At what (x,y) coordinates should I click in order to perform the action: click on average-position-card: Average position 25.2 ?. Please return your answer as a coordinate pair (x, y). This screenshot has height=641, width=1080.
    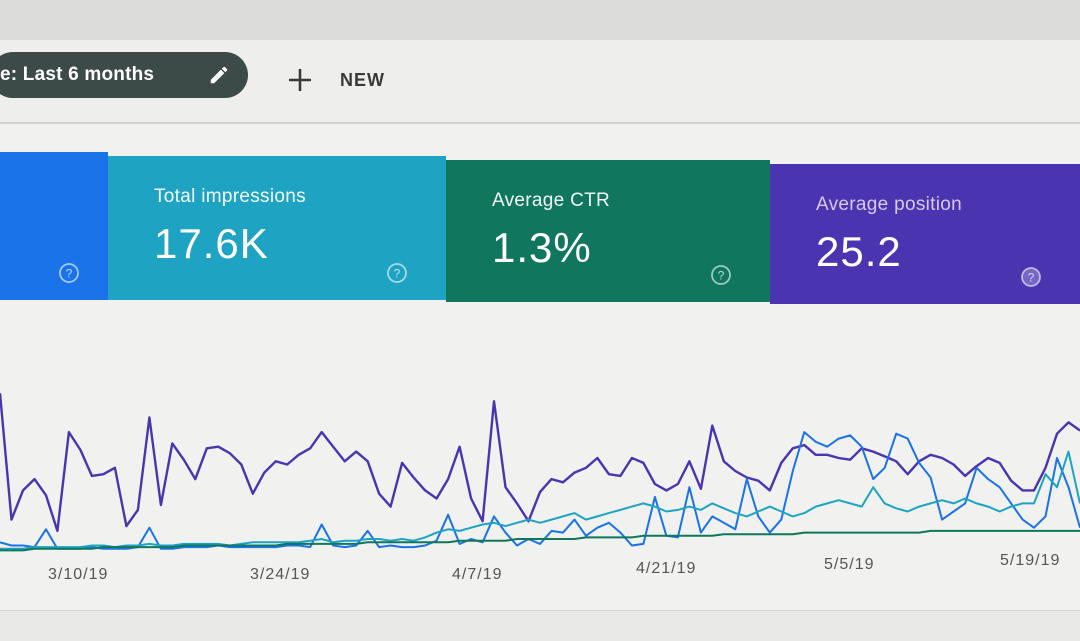
    Looking at the image, I should click on (925, 234).